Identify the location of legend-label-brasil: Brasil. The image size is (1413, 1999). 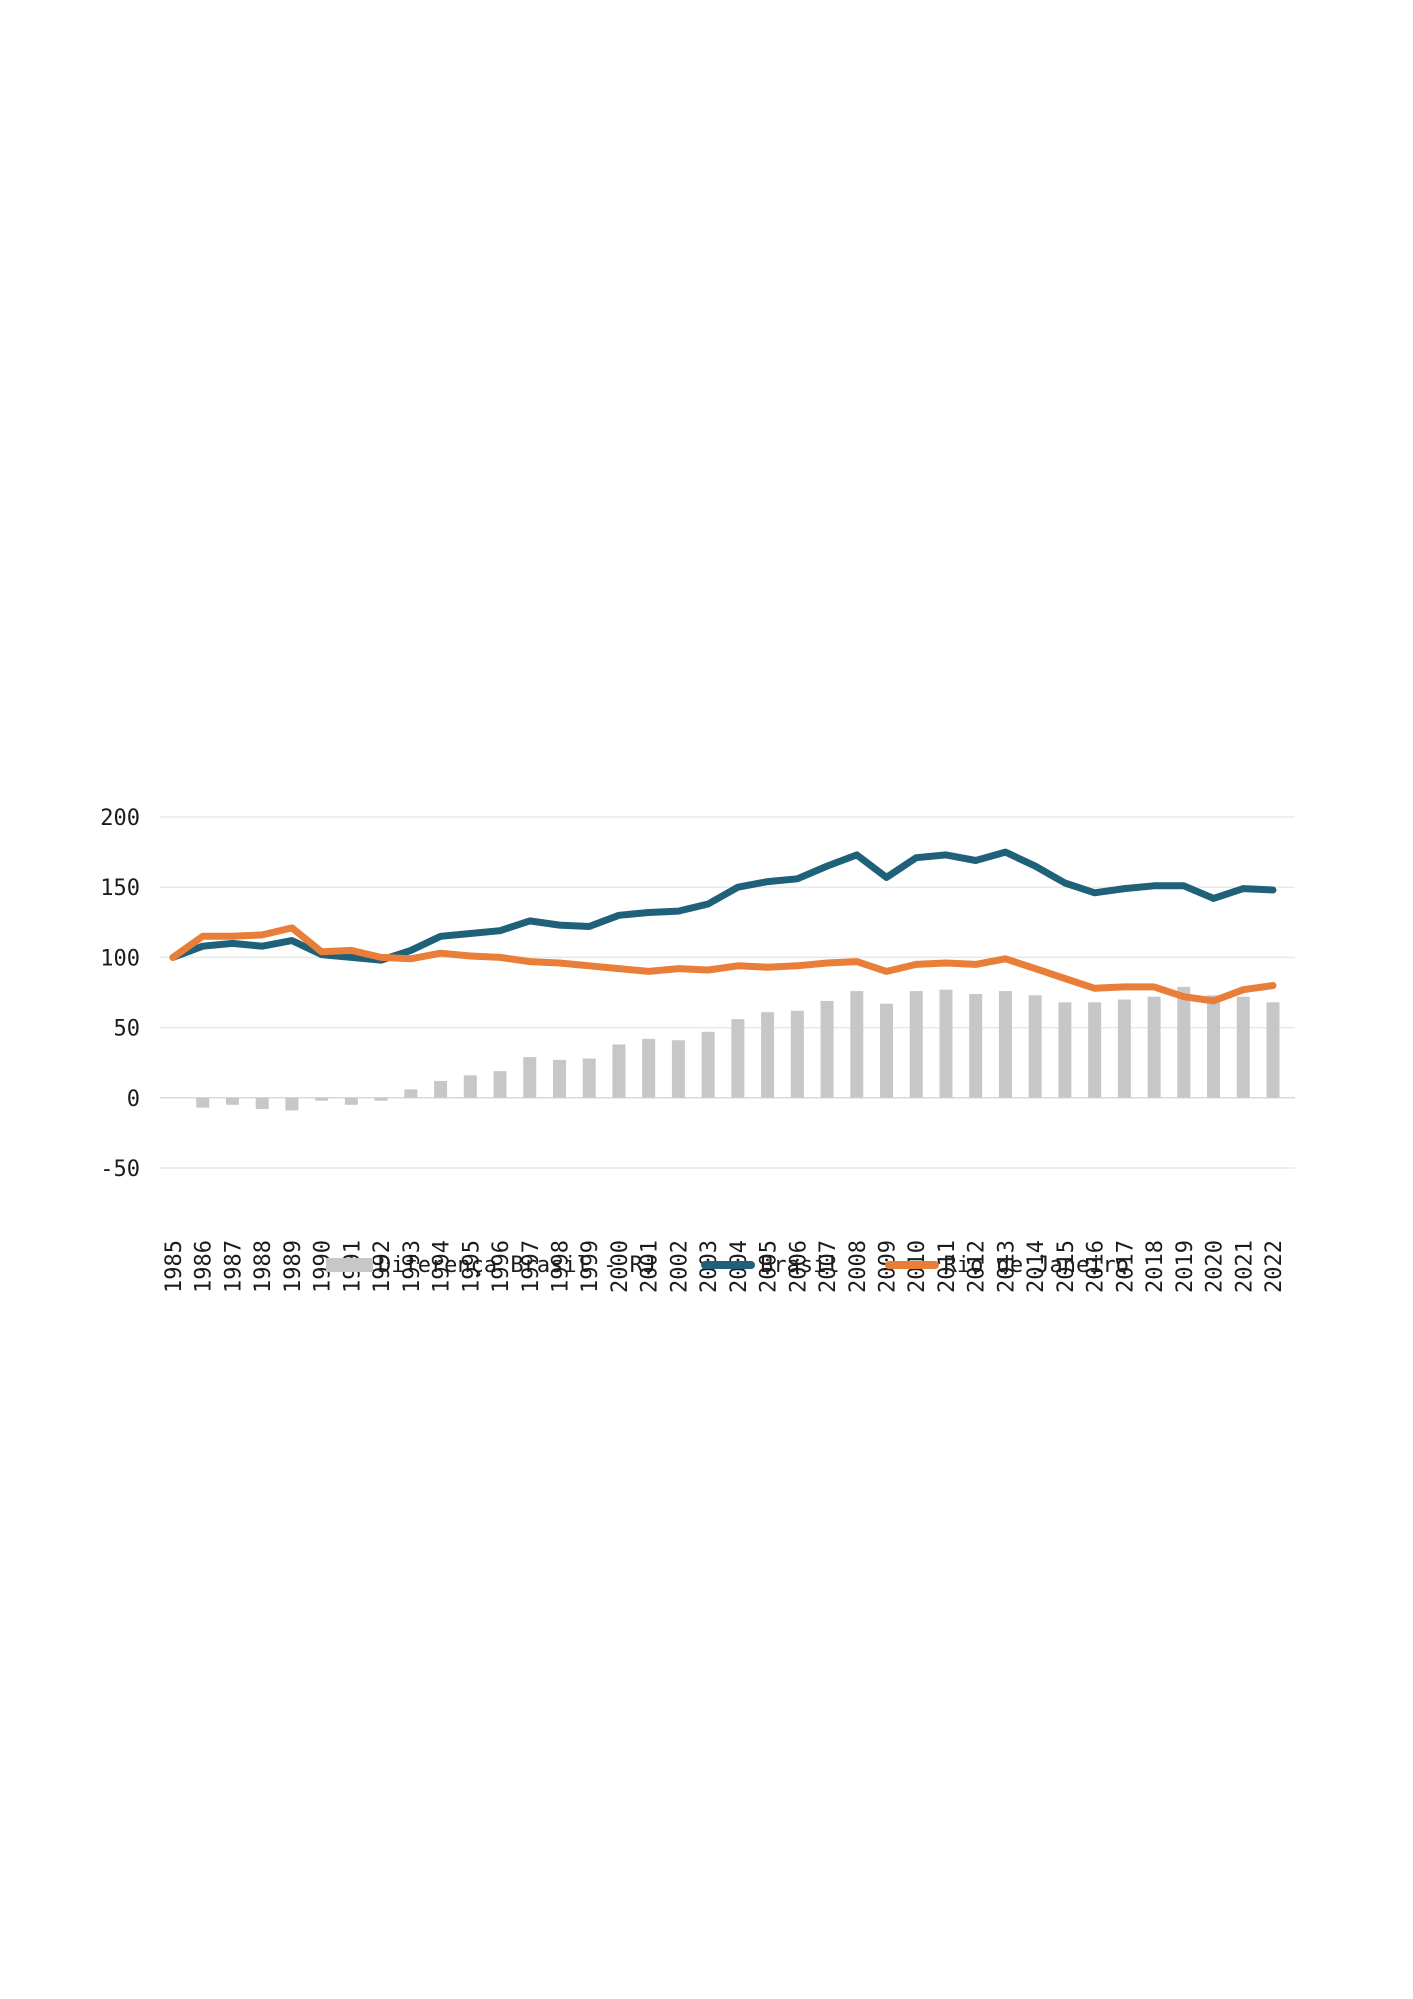
(800, 1265).